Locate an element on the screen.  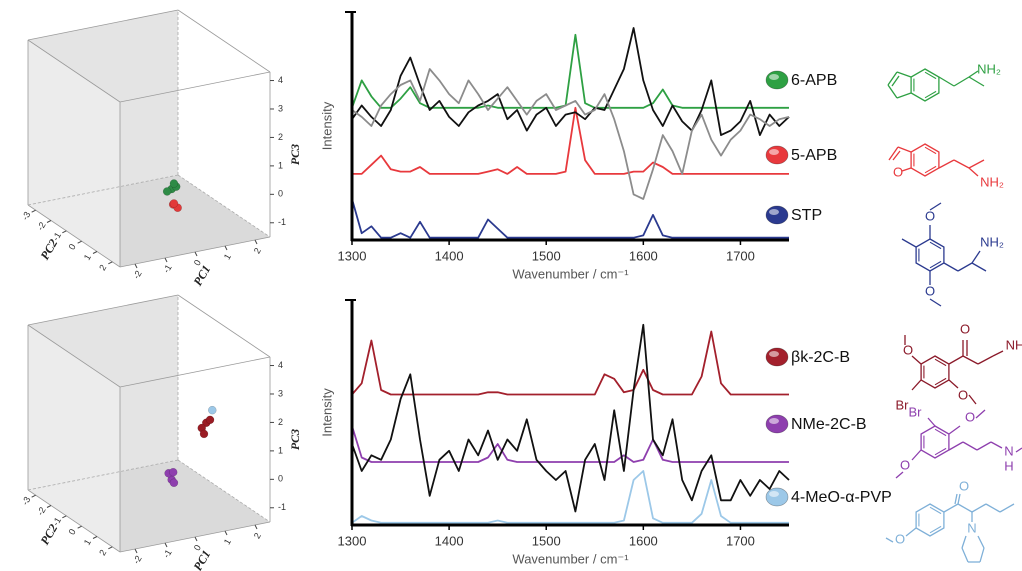
x-axis-label: Wavenumber / cm⁻¹ is located at coordinates (570, 558).